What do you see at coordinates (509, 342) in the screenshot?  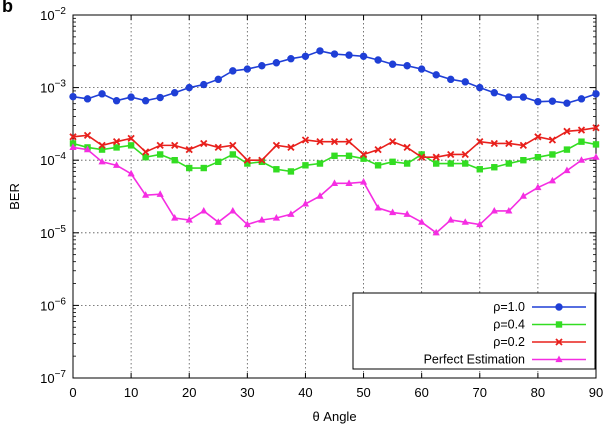 I see `legend-label: ρ=0.2` at bounding box center [509, 342].